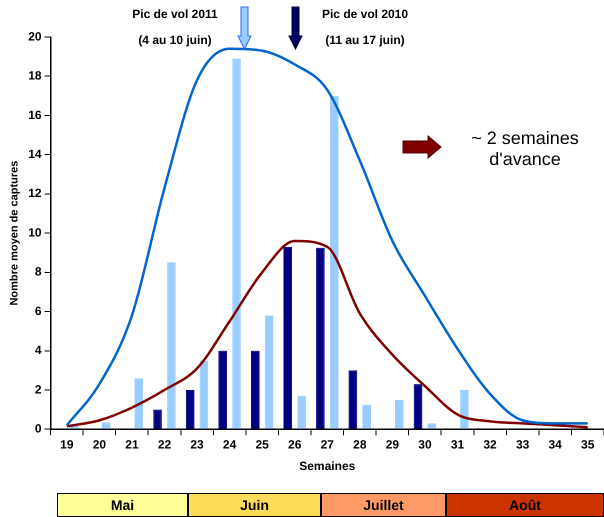  Describe the element at coordinates (122, 505) in the screenshot. I see `text: Mai` at that location.